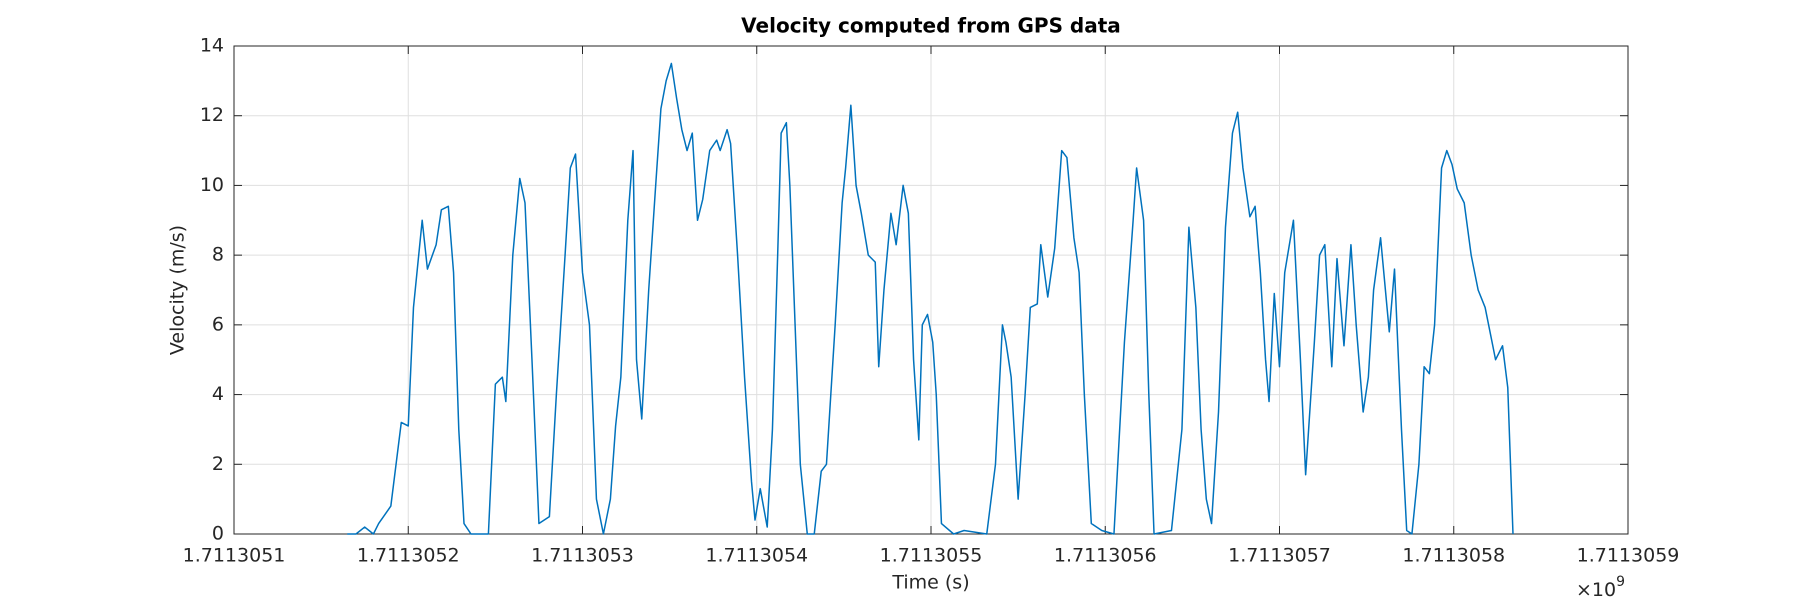 The height and width of the screenshot is (600, 1800). I want to click on x-tick-label: 1.7113053, so click(582, 556).